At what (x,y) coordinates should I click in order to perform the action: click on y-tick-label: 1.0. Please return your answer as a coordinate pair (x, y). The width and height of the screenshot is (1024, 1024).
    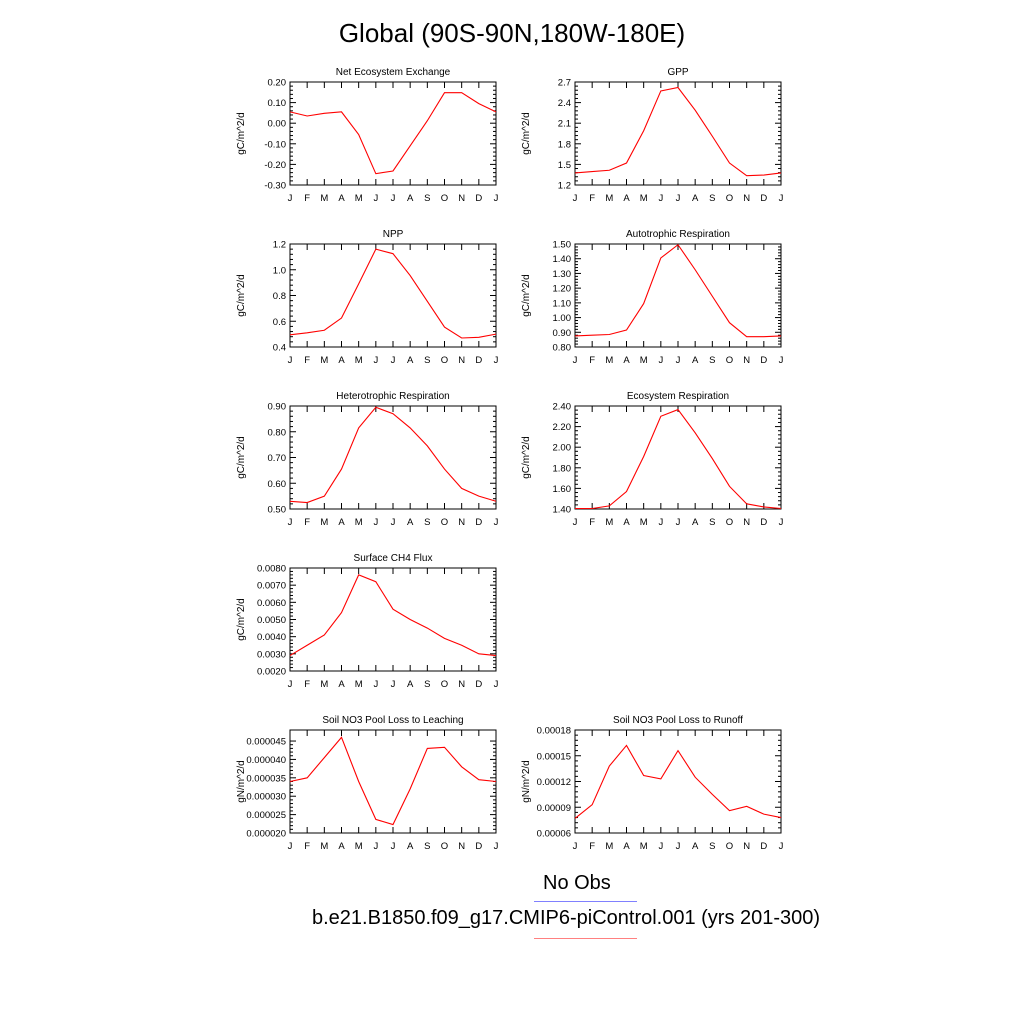
    Looking at the image, I should click on (279, 270).